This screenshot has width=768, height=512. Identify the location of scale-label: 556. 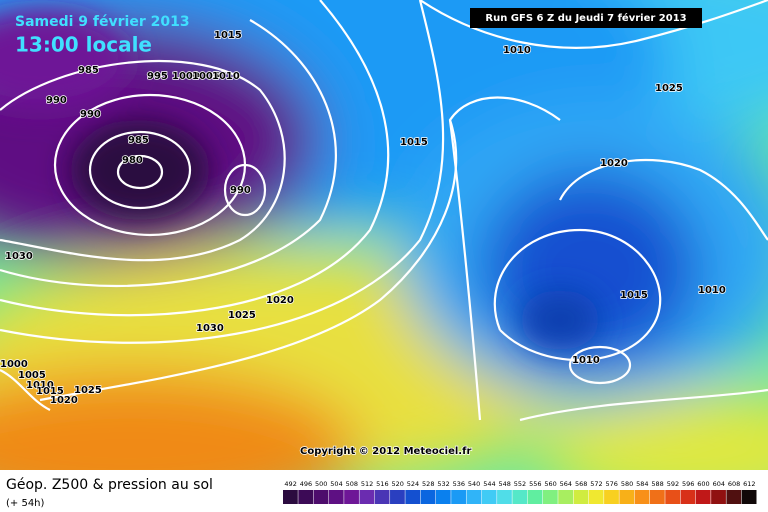
(535, 484).